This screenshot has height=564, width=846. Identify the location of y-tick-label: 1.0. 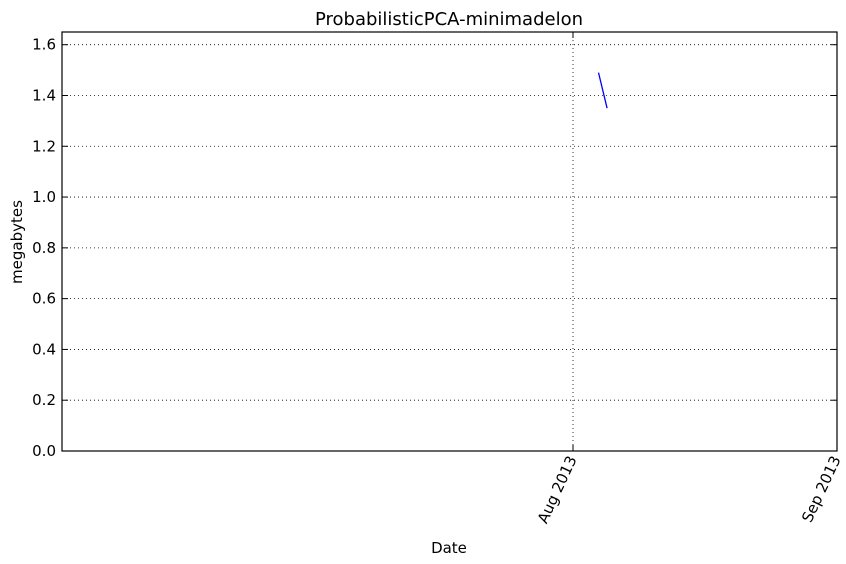
(44, 197).